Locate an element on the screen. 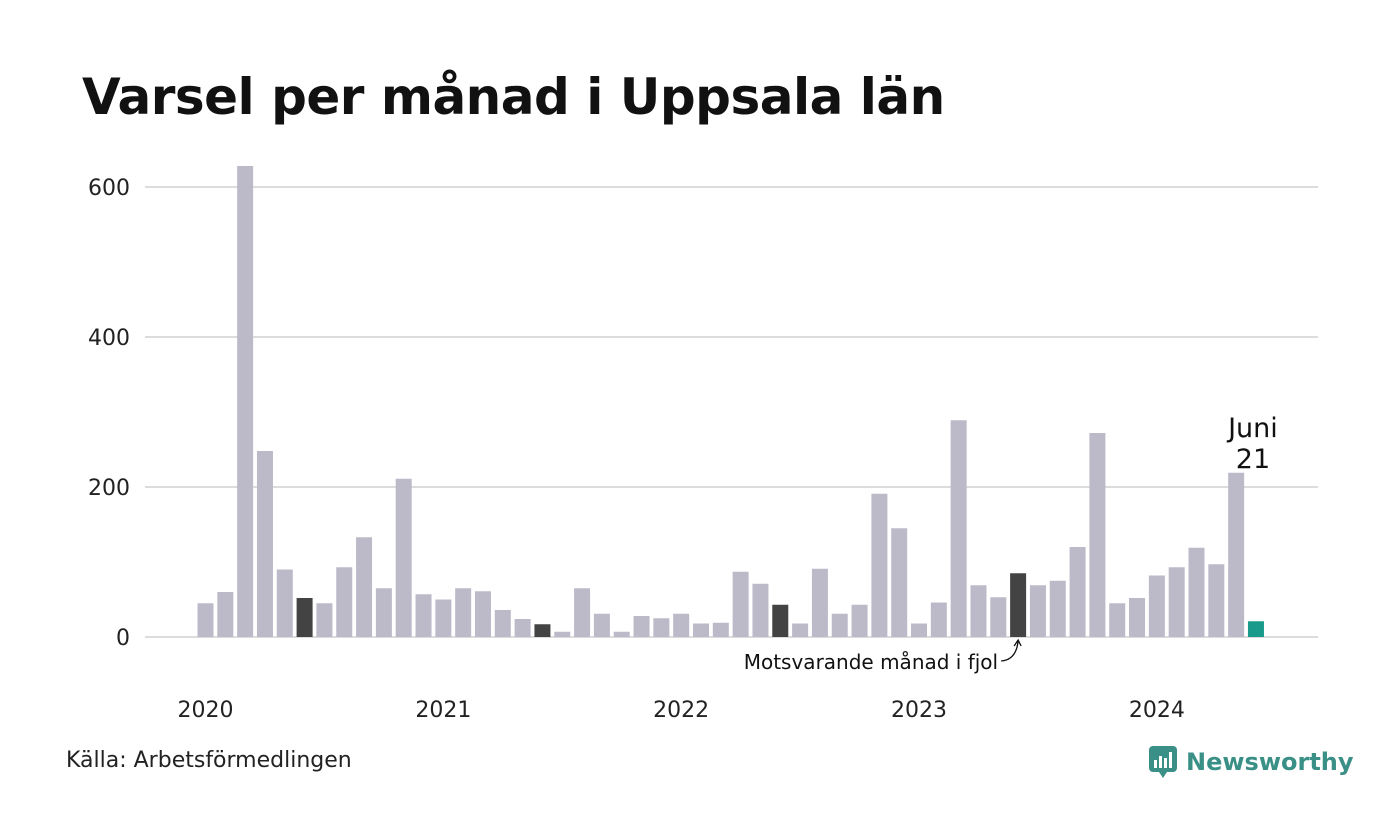 Image resolution: width=1400 pixels, height=840 pixels. y-tick-label: 600 is located at coordinates (109, 188).